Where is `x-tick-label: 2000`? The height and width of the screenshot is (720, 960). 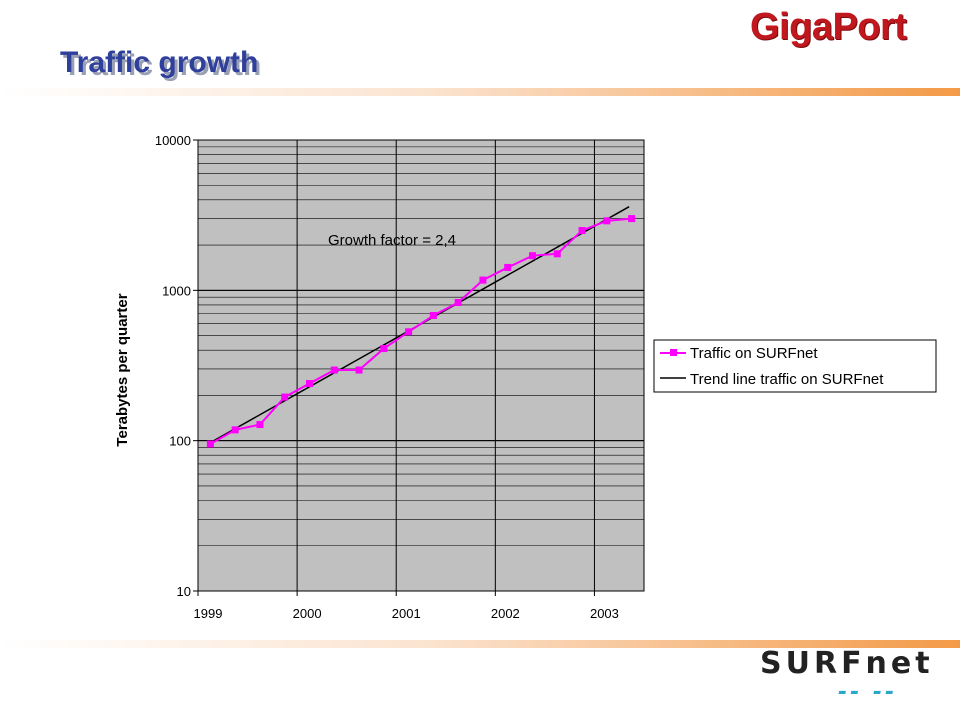
x-tick-label: 2000 is located at coordinates (307, 613).